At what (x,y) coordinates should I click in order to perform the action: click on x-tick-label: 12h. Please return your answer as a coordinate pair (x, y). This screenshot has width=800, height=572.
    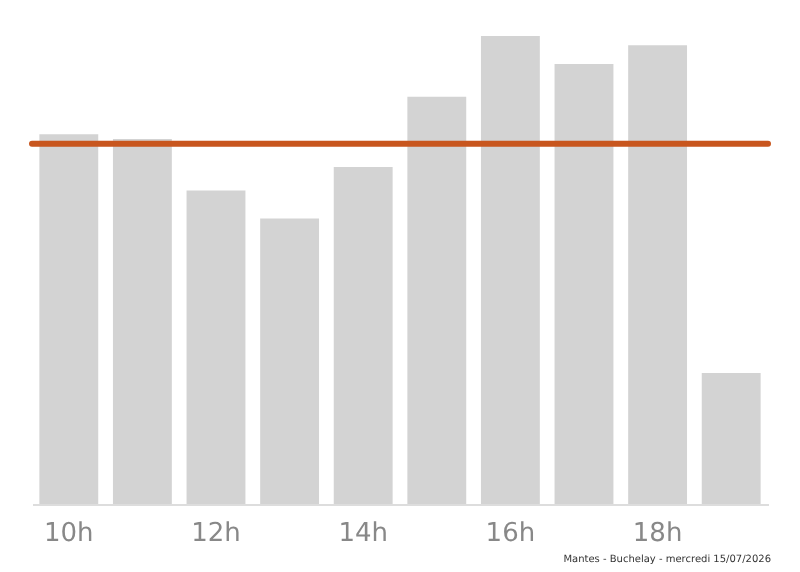
    Looking at the image, I should click on (216, 534).